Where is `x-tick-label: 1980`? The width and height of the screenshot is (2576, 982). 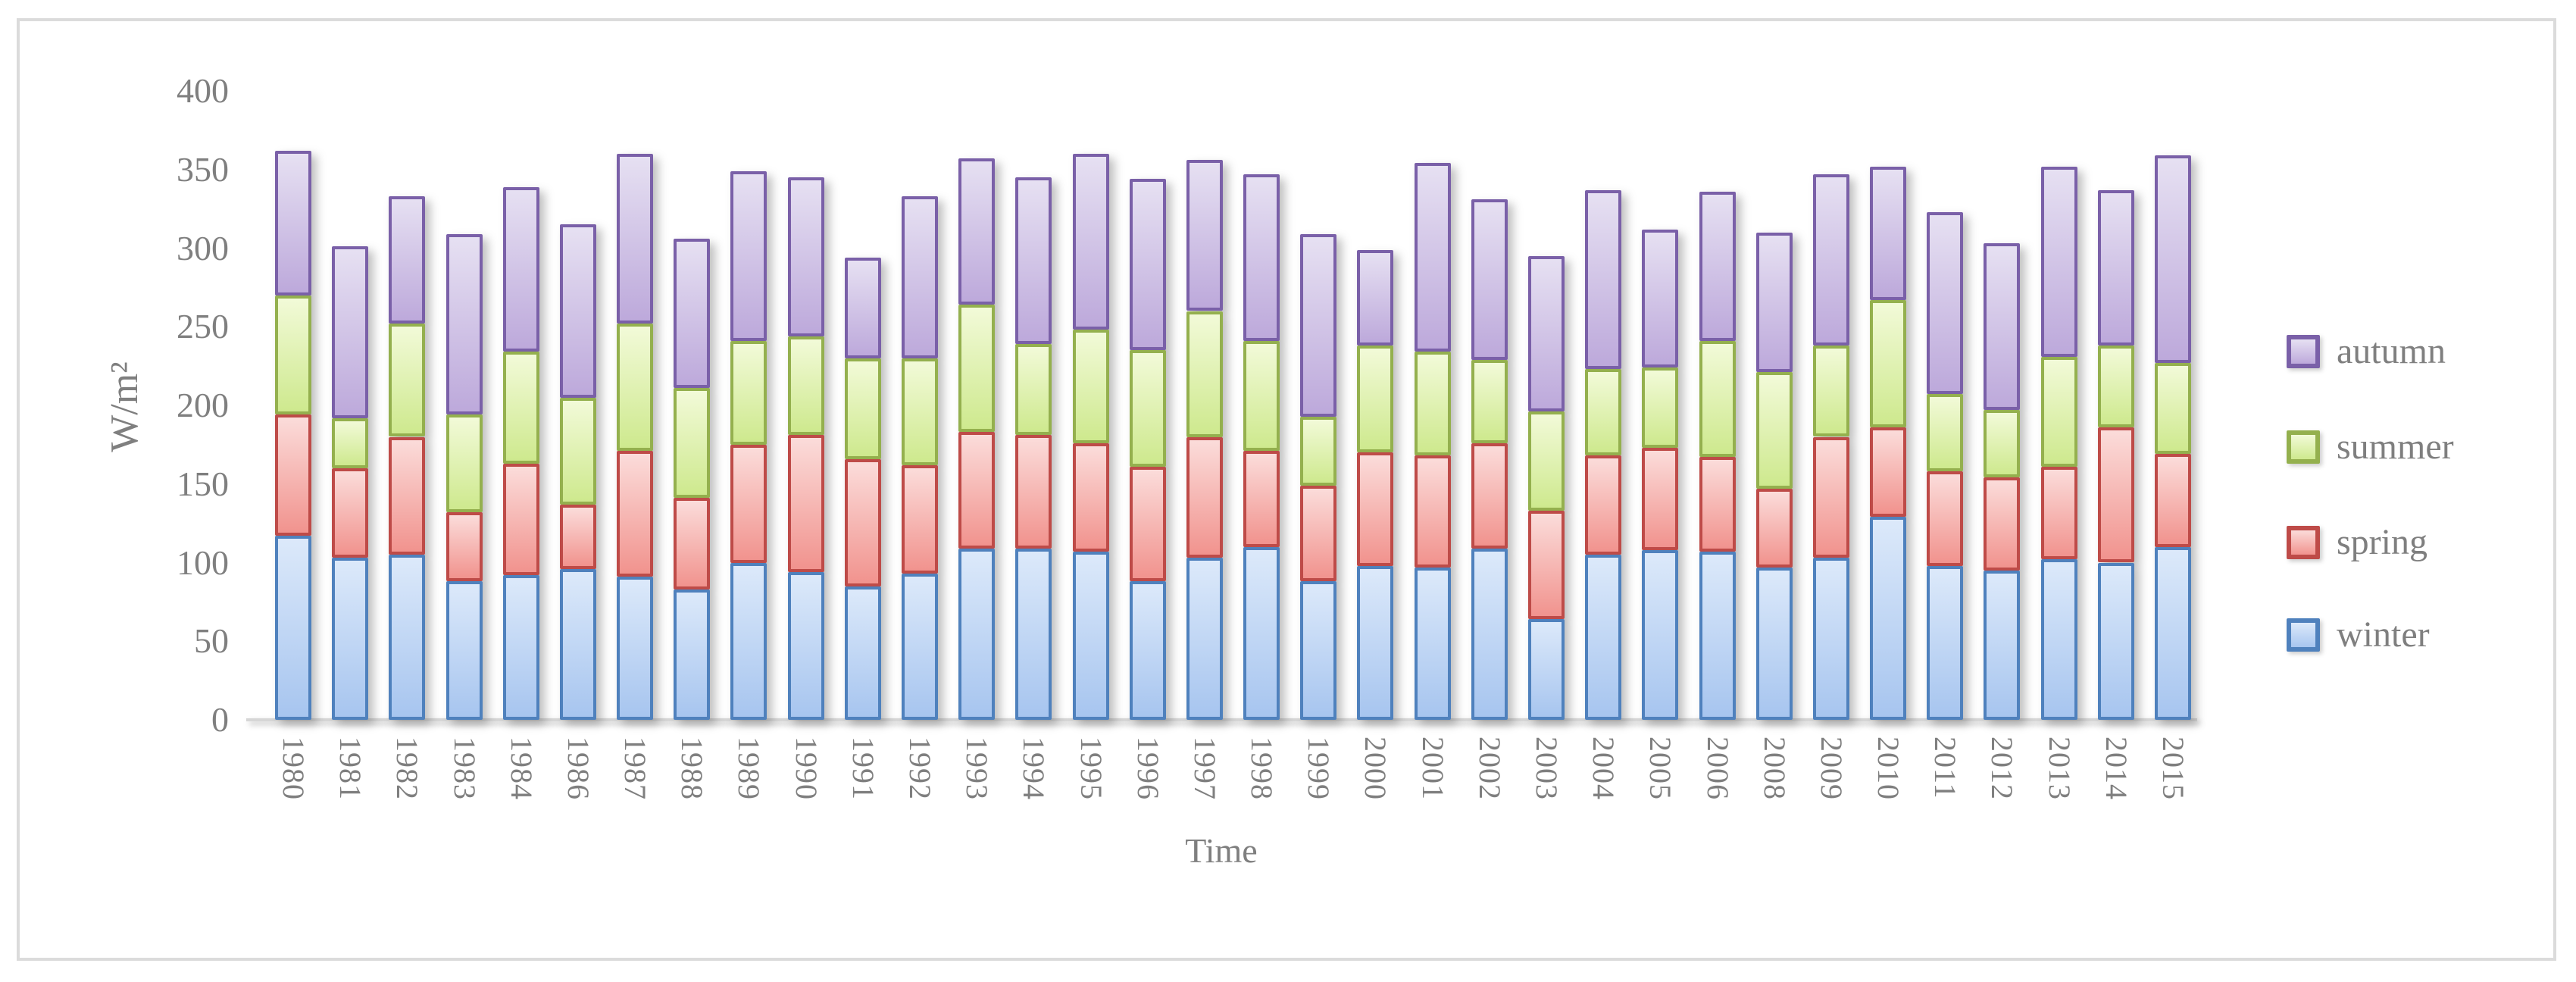
x-tick-label: 1980 is located at coordinates (294, 768).